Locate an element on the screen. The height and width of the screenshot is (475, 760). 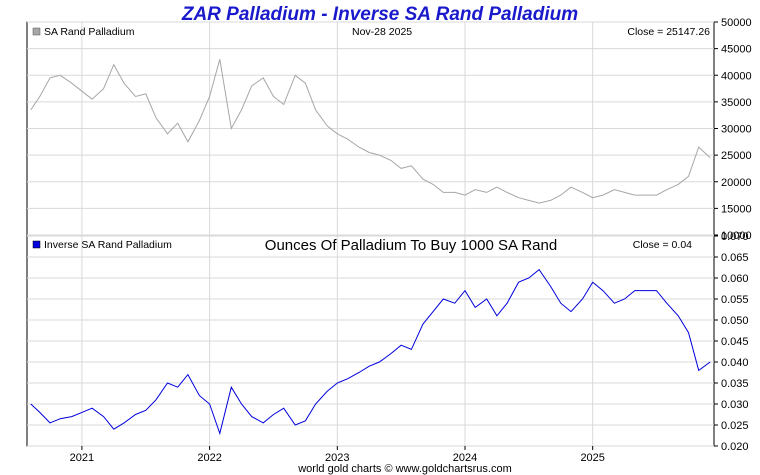
bottom-y-tick-label: 0.025 is located at coordinates (735, 426).